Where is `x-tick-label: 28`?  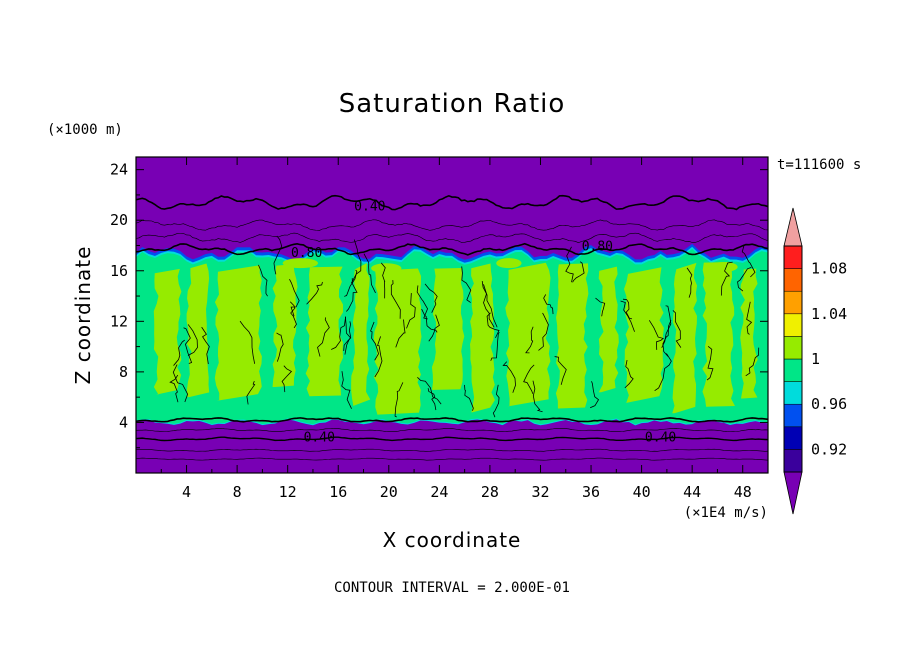
x-tick-label: 28 is located at coordinates (490, 492).